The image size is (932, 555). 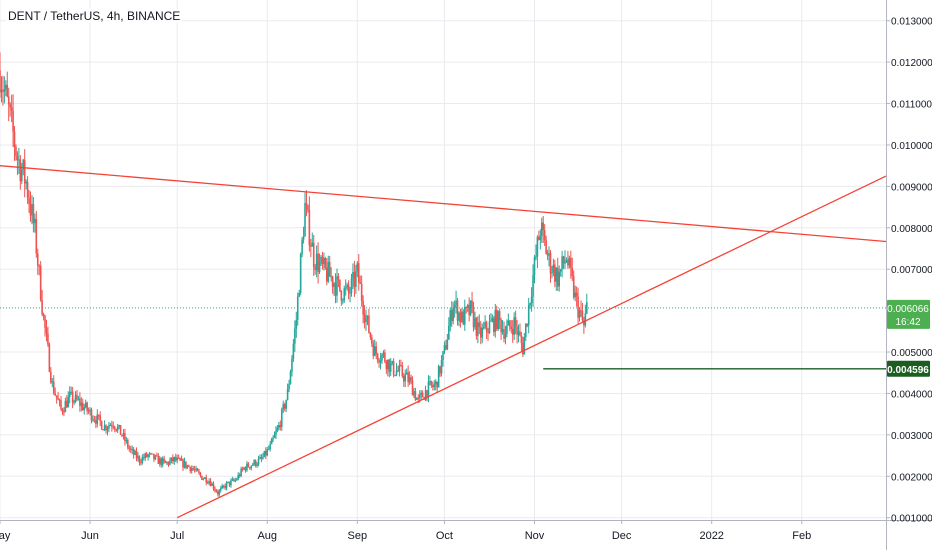 What do you see at coordinates (911, 229) in the screenshot?
I see `y-tick-label: 0.008000` at bounding box center [911, 229].